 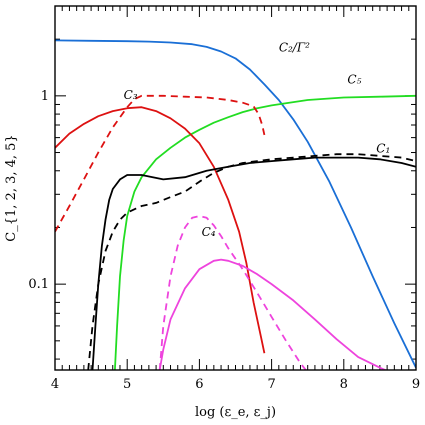 What do you see at coordinates (199, 384) in the screenshot?
I see `x-tick-label: 6` at bounding box center [199, 384].